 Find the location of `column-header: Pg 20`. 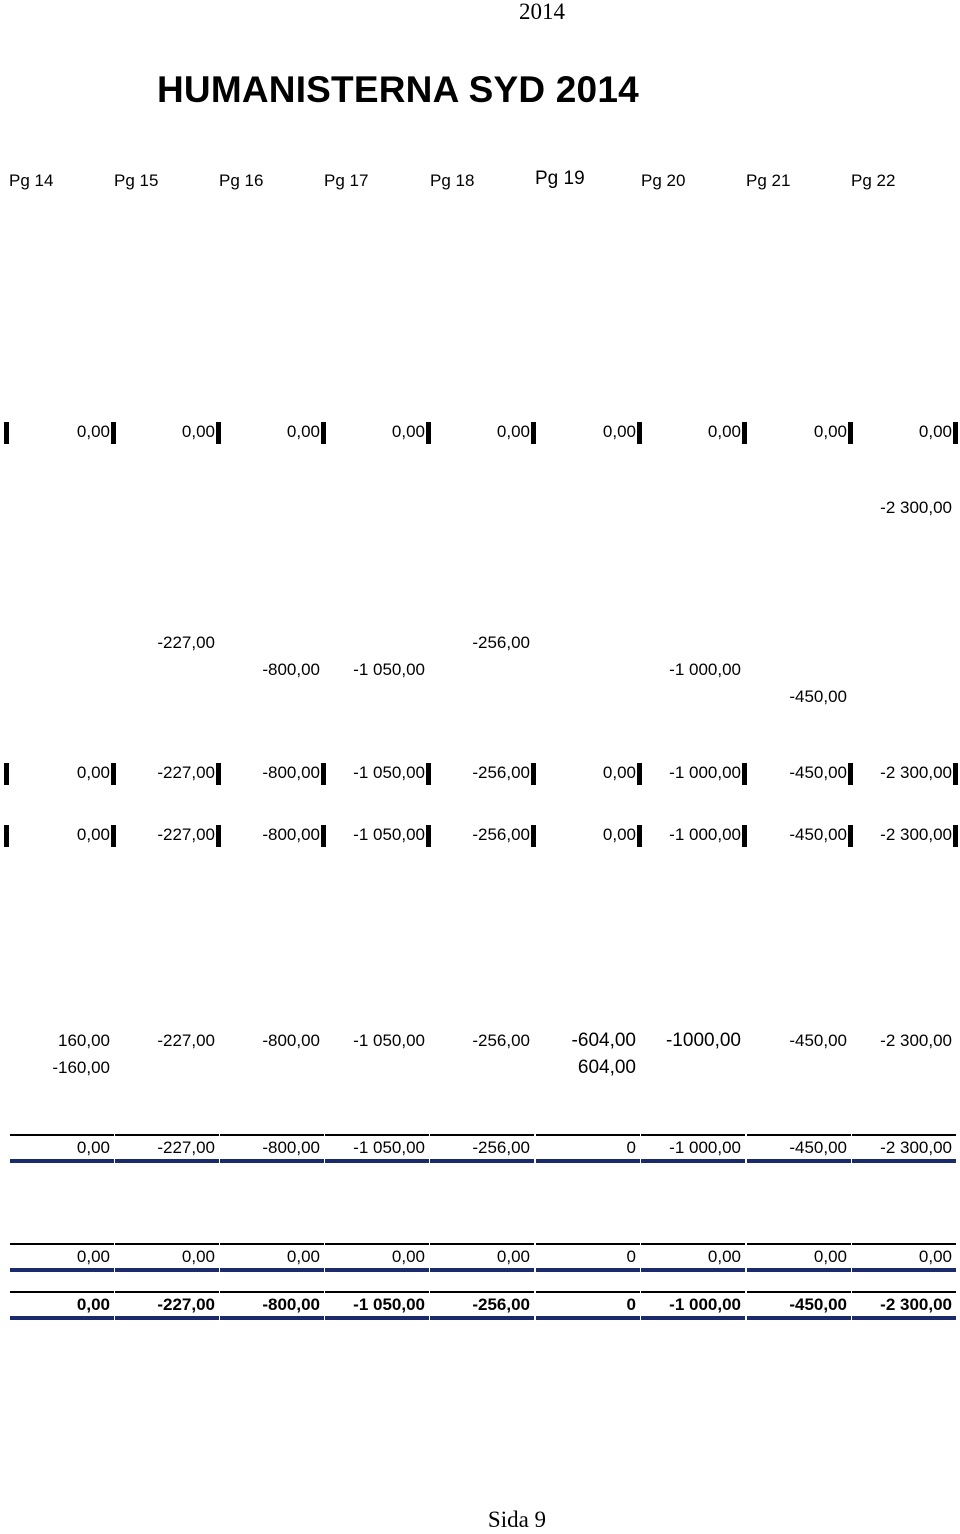

column-header: Pg 20 is located at coordinates (663, 180).